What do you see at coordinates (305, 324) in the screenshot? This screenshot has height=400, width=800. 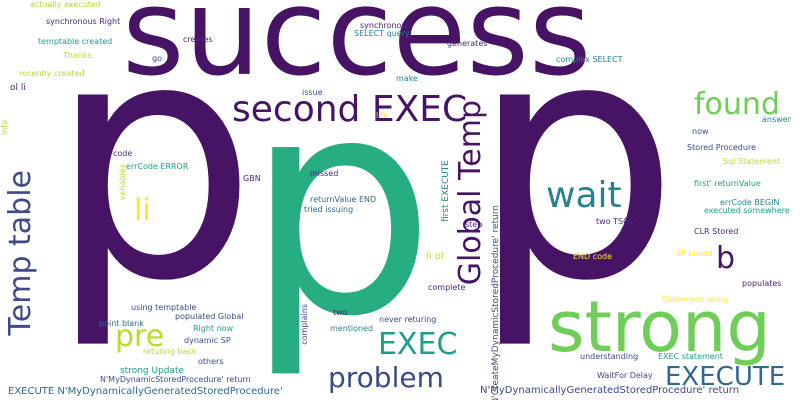 I see `word-complains: complains` at bounding box center [305, 324].